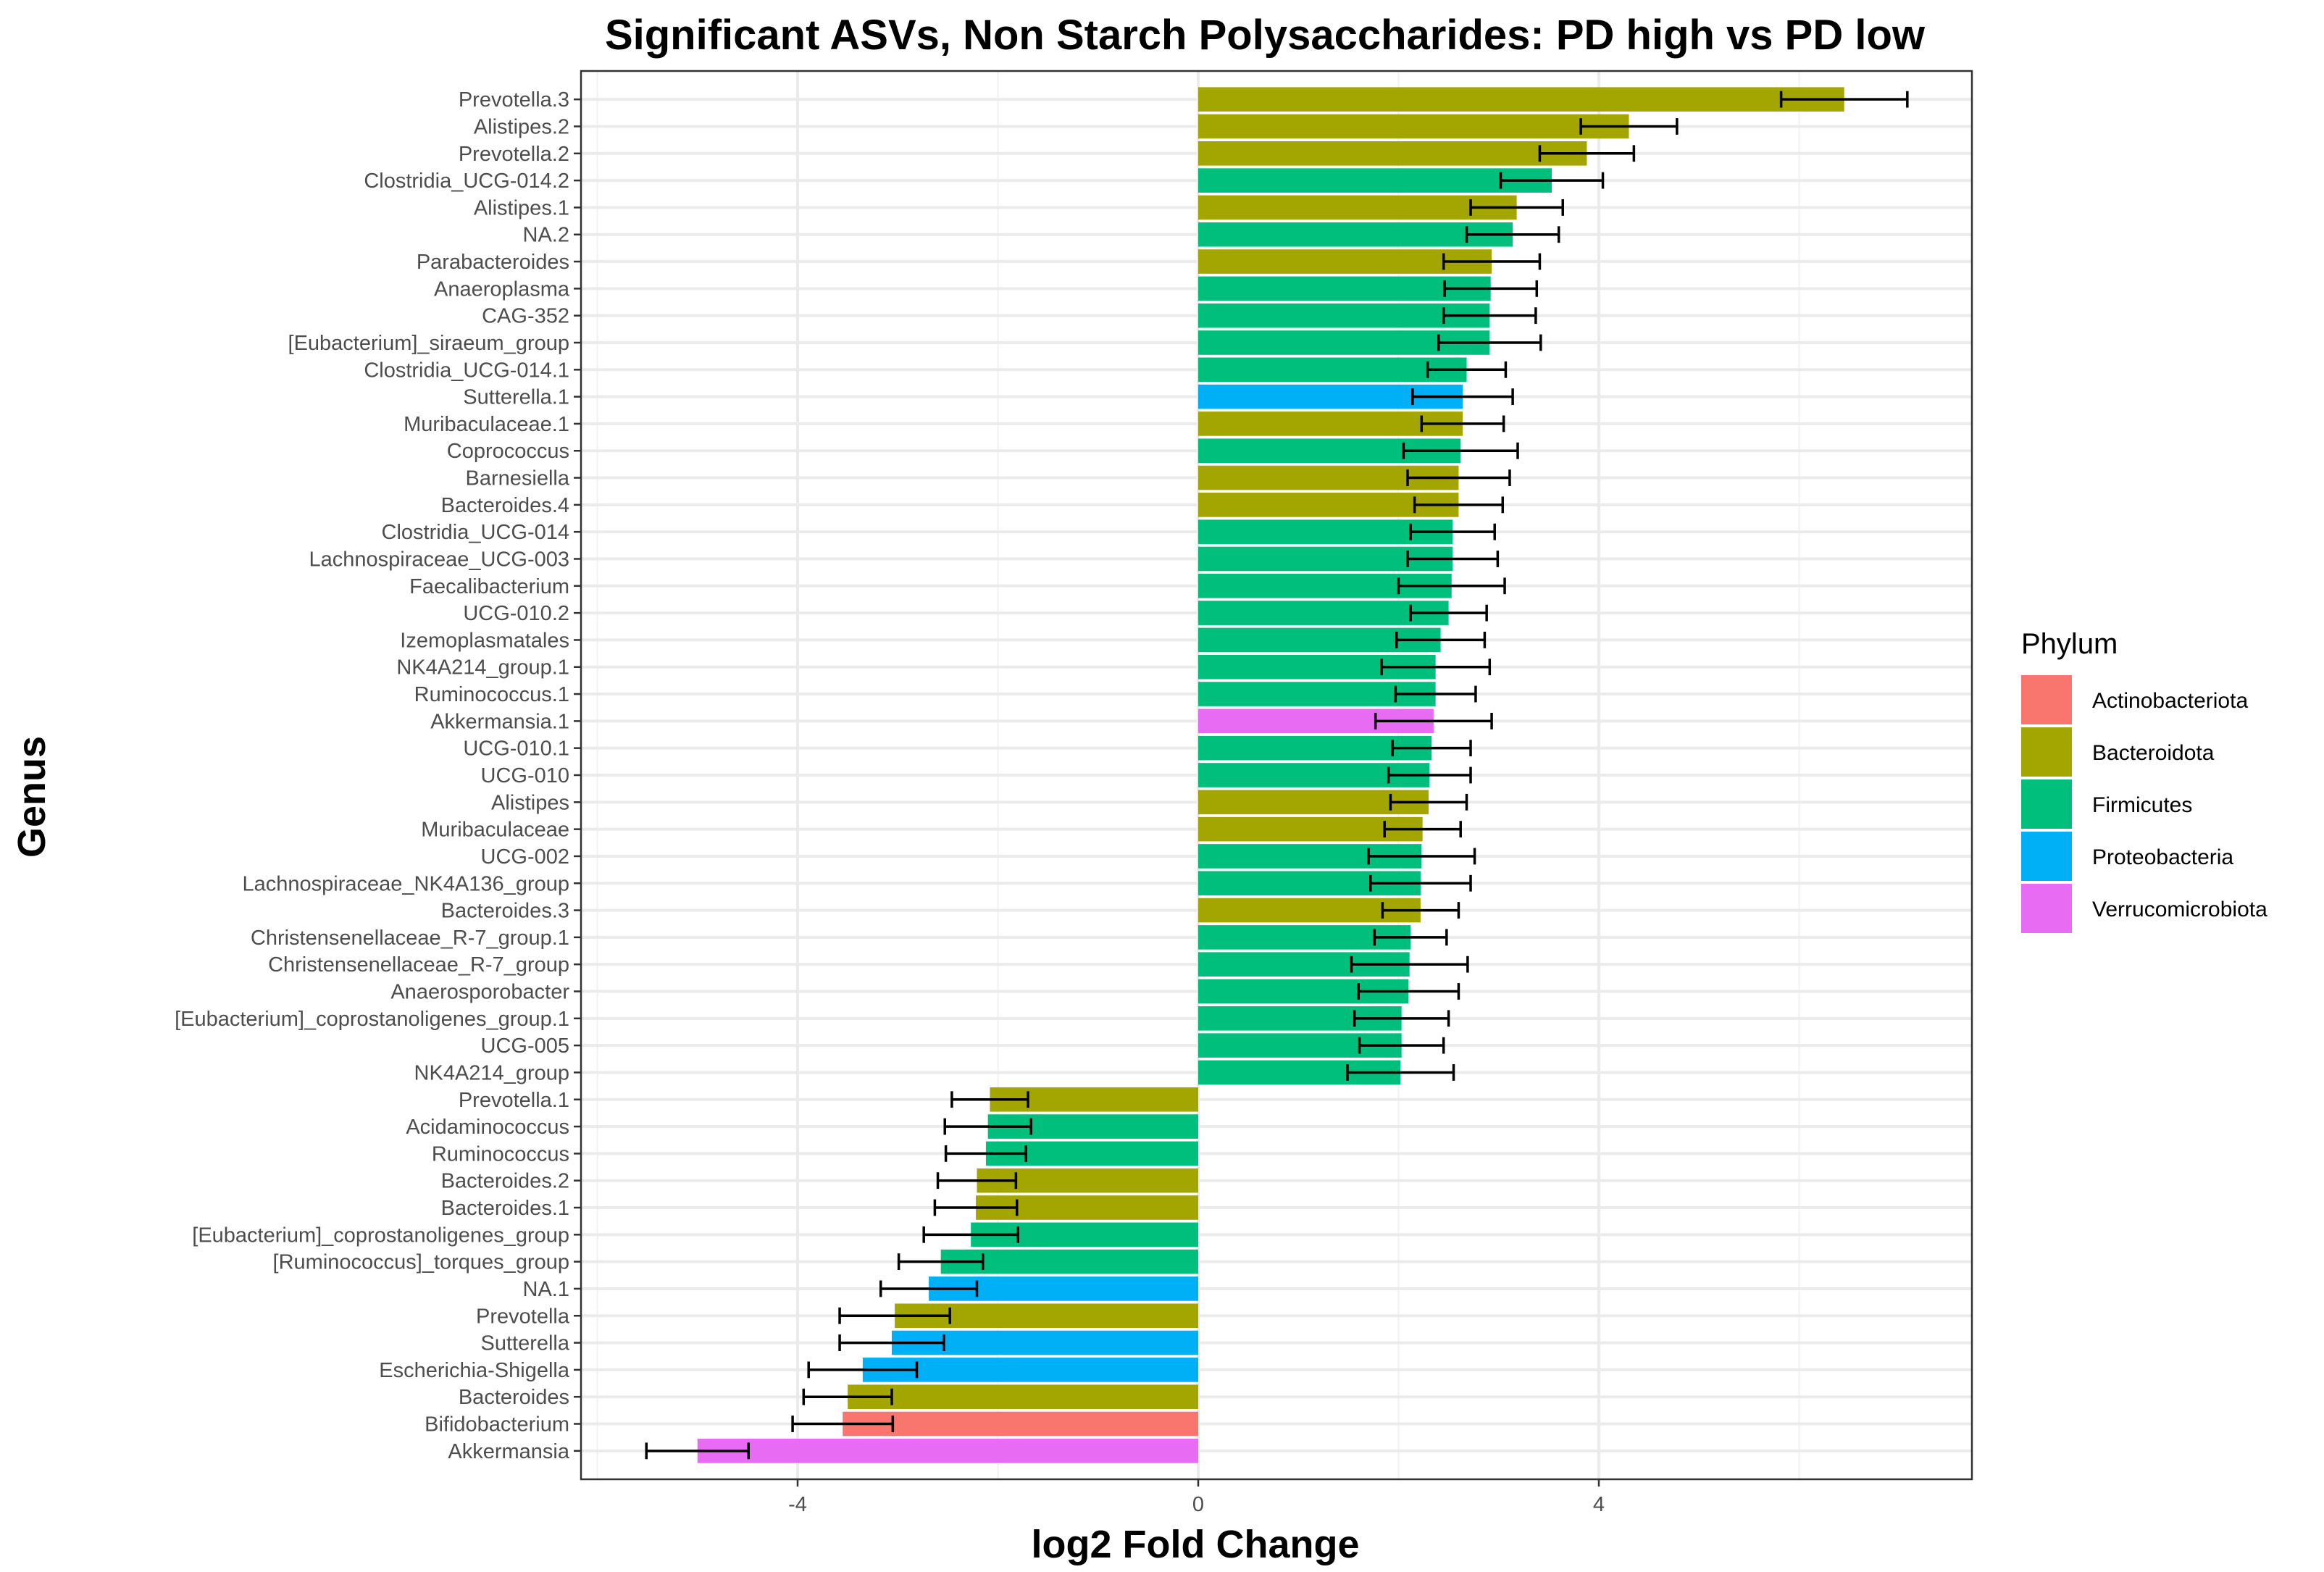 This screenshot has height=1572, width=2324. What do you see at coordinates (514, 1397) in the screenshot?
I see `y-tick-label: Bacteroides` at bounding box center [514, 1397].